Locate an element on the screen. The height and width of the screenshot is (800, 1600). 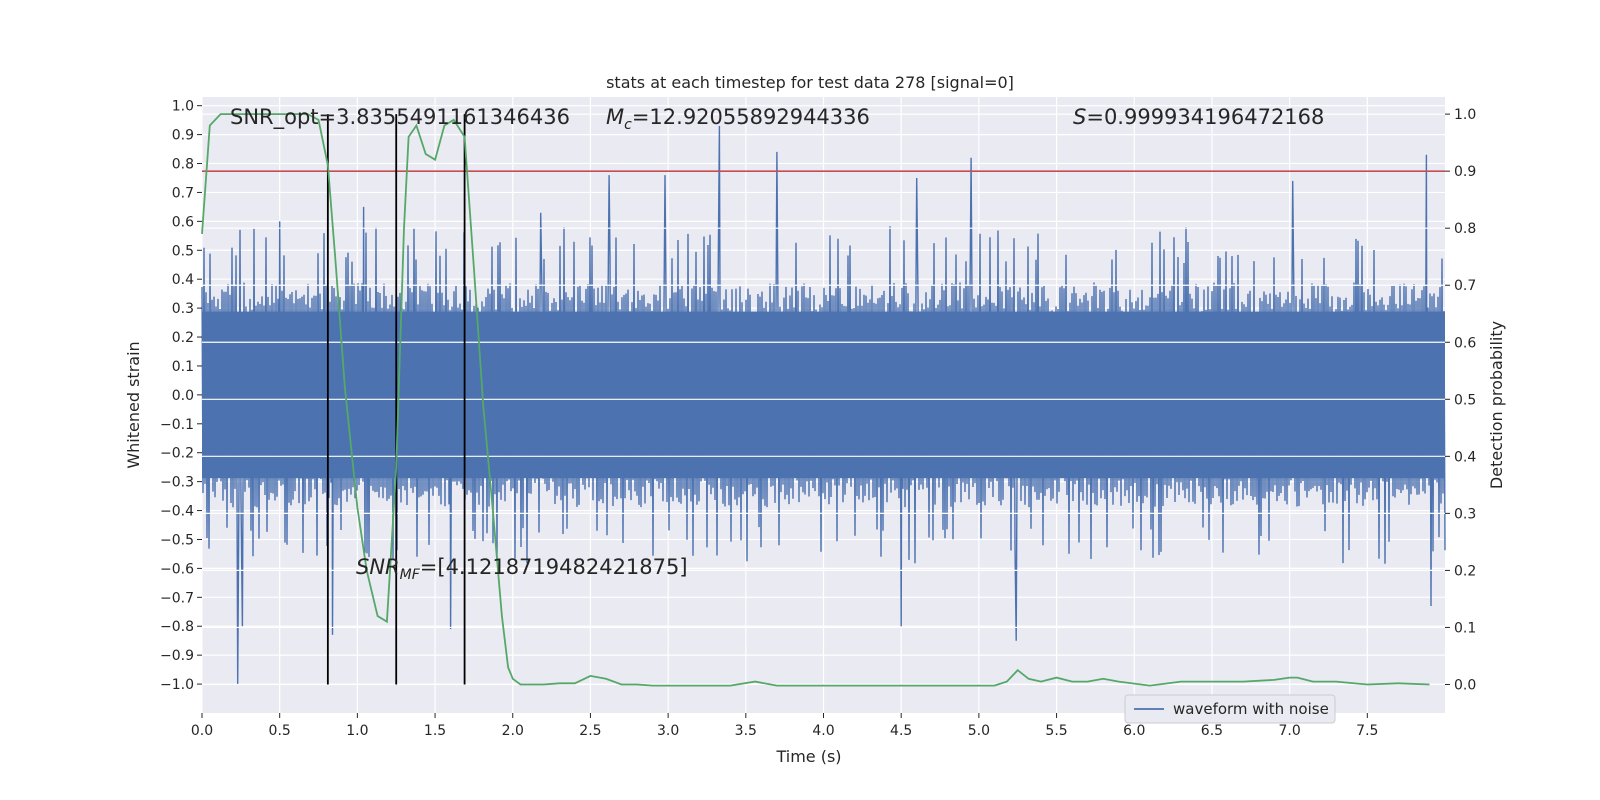
snr-opt-annotation: SNR_opt=3.8355491161346436 is located at coordinates (400, 117).